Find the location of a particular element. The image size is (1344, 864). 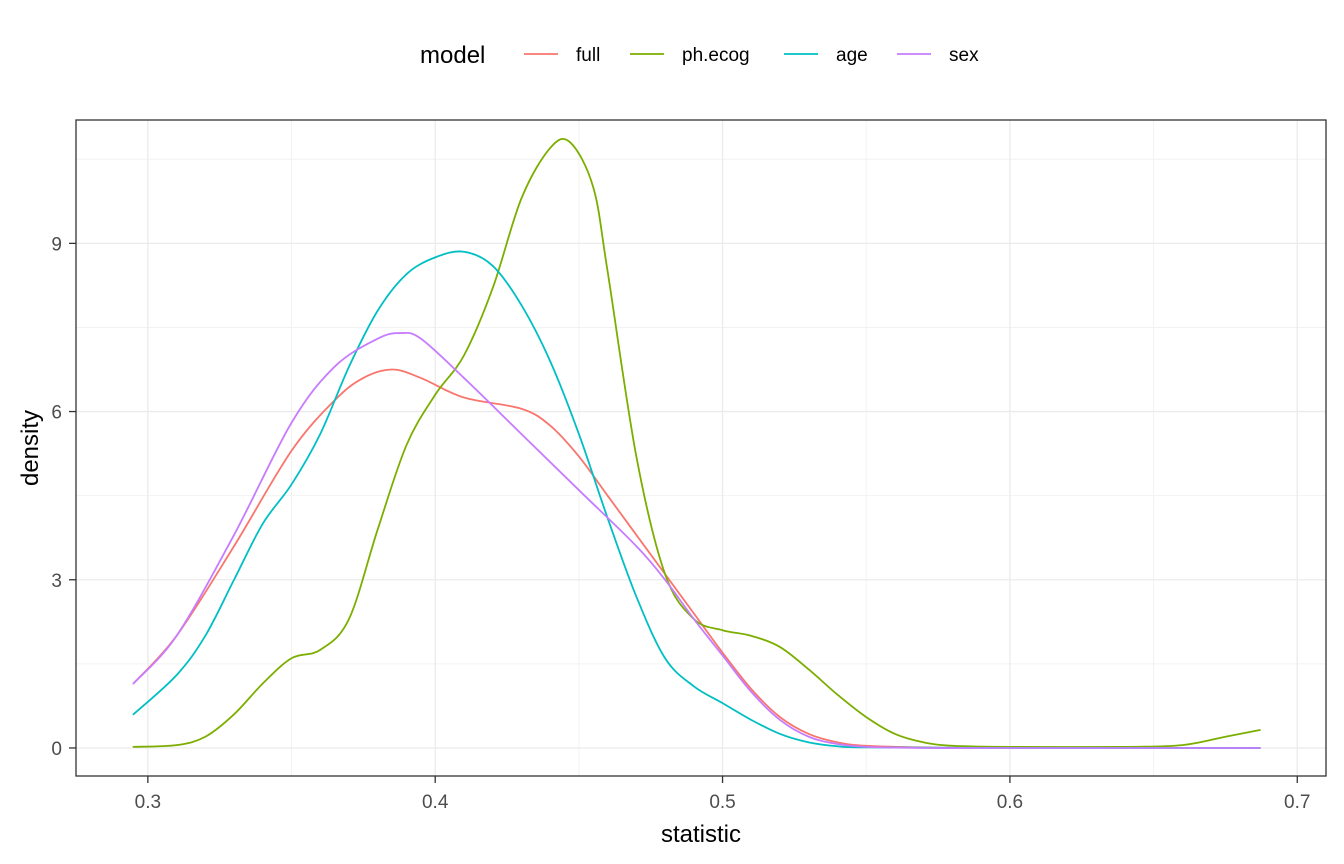

x-tick-label: 0.4 is located at coordinates (435, 802).